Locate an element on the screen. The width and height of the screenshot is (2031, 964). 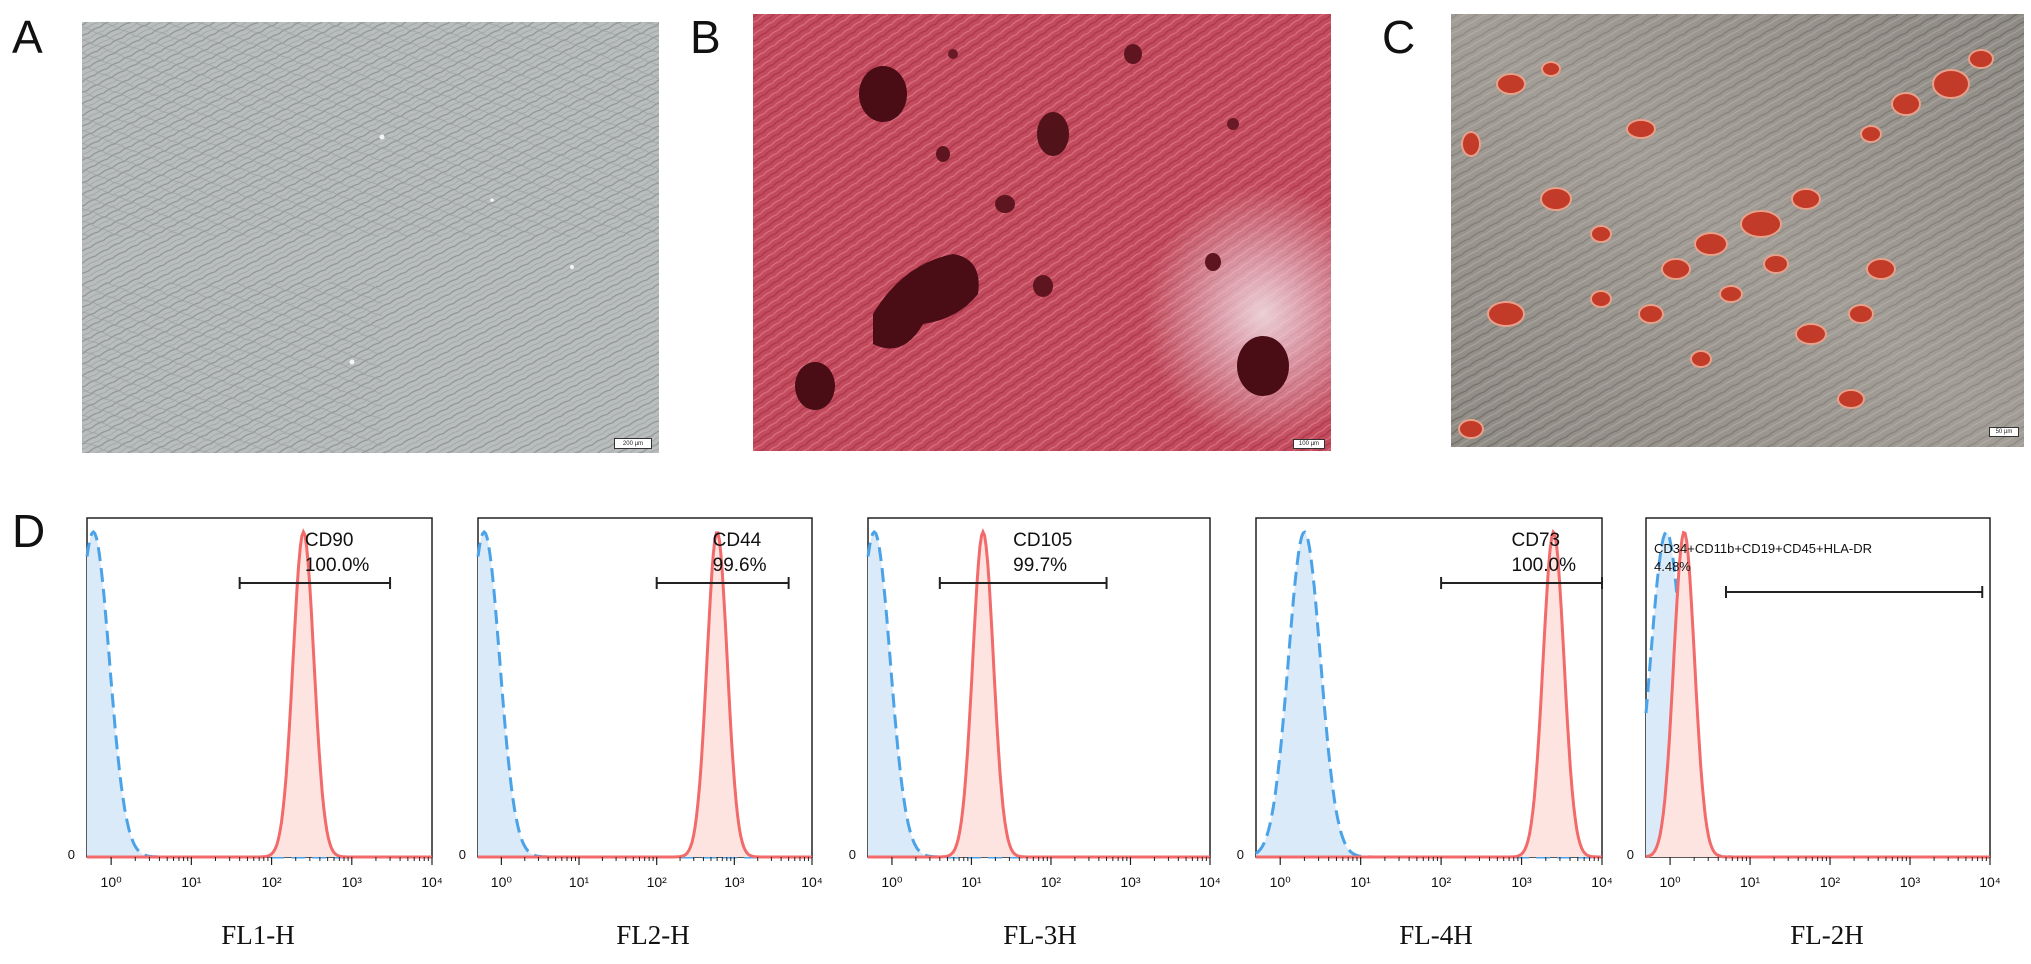
micrograph-c: 50 µm is located at coordinates (1737, 230).